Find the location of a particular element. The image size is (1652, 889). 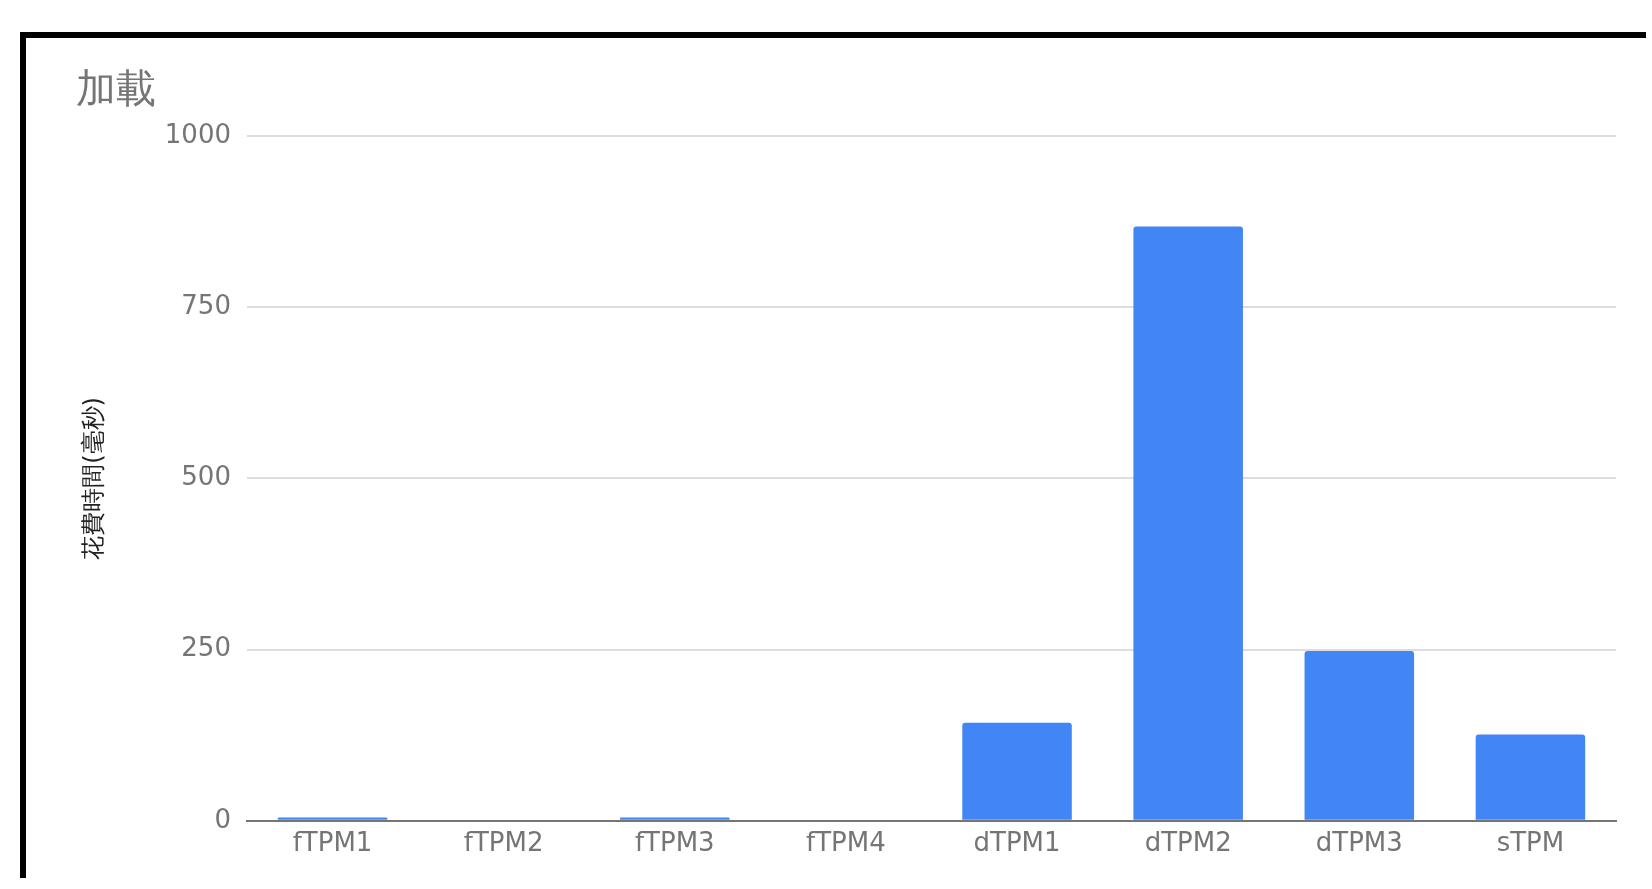

x-tick-label: fTPM2 is located at coordinates (503, 842).